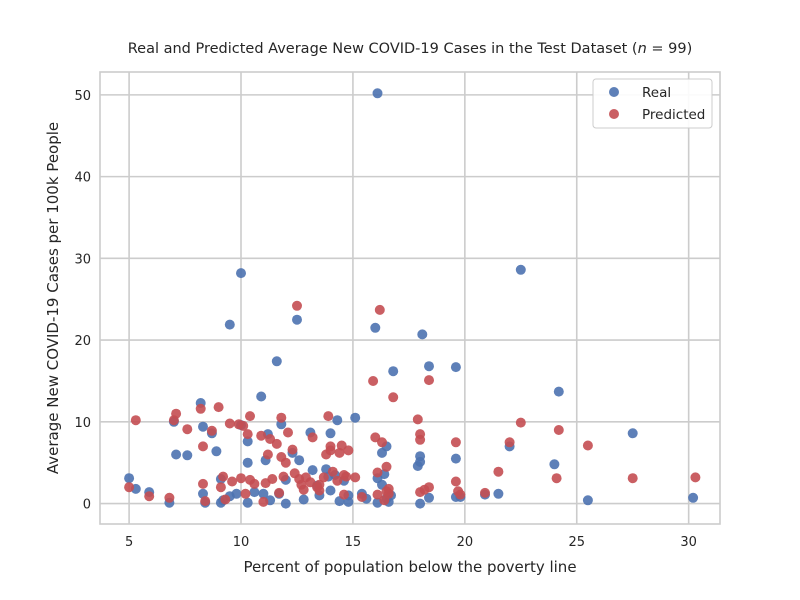  I want to click on y-tick-label: 40, so click(82, 178).